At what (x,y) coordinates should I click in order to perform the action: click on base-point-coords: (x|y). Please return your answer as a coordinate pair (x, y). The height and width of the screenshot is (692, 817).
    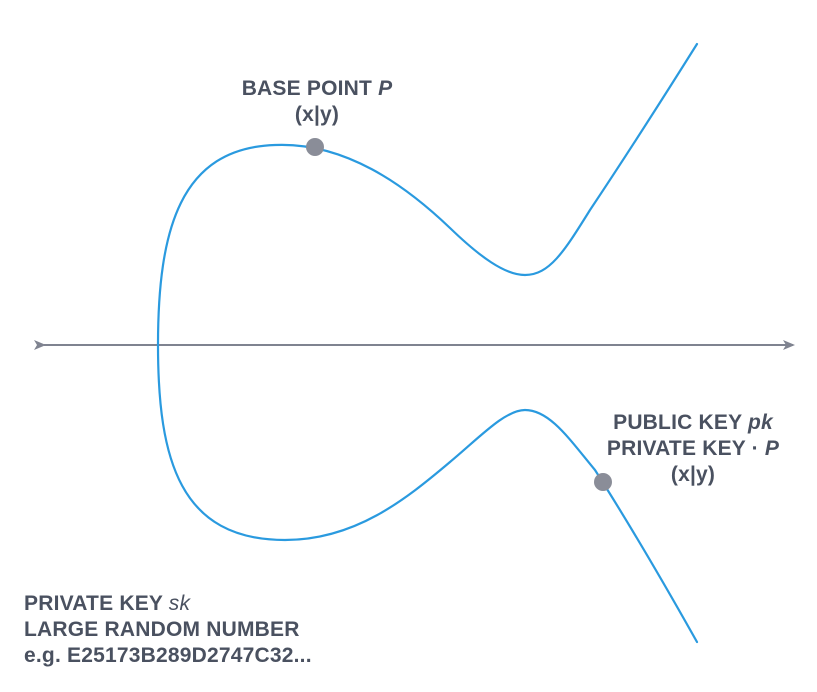
    Looking at the image, I should click on (317, 114).